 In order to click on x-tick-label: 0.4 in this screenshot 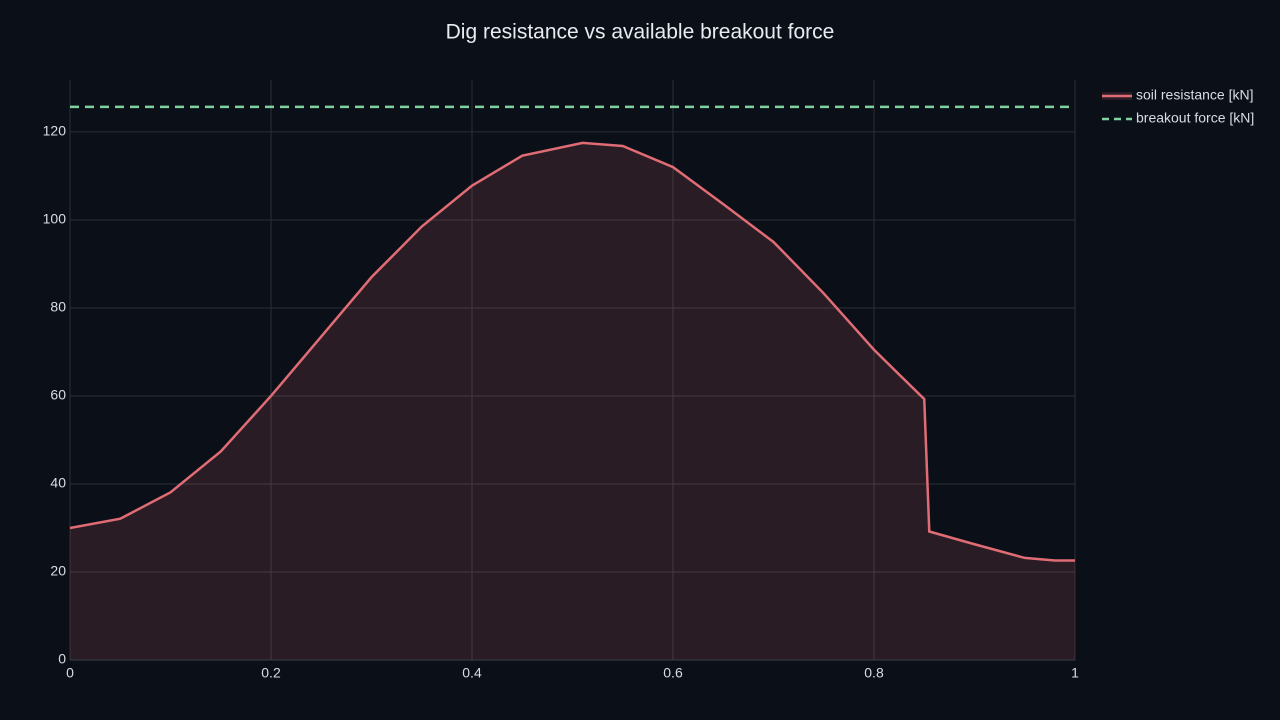, I will do `click(472, 673)`.